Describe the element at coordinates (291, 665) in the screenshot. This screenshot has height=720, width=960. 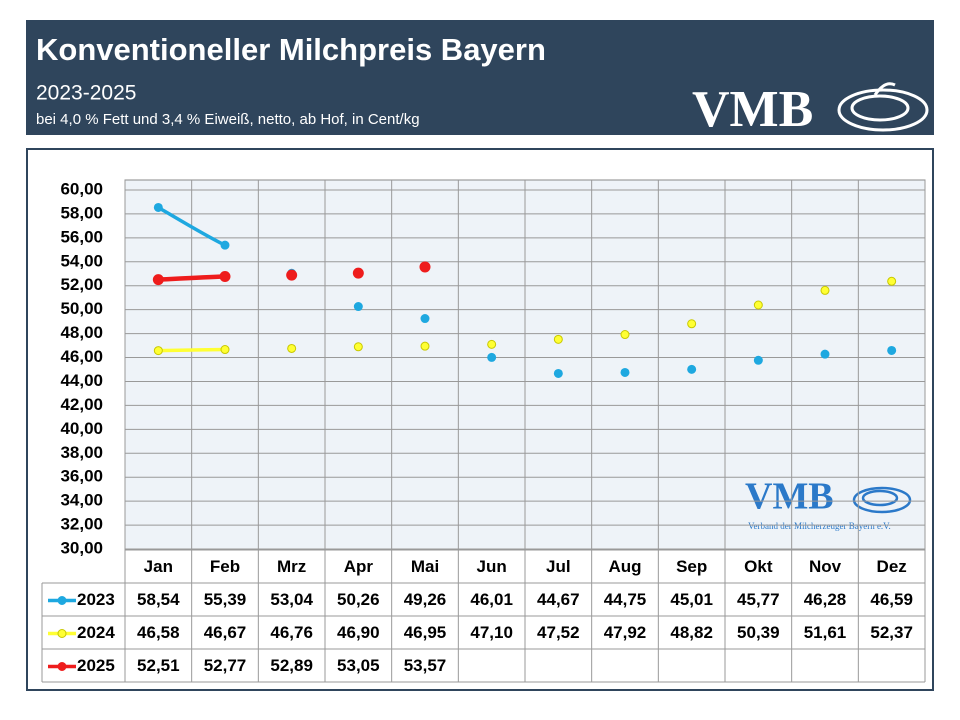
I see `table-value: 52,89` at that location.